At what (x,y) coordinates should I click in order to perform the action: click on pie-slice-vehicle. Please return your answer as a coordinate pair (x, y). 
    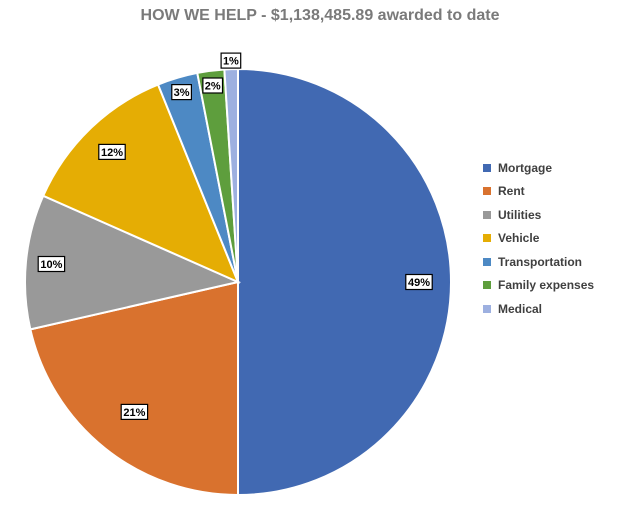
    Looking at the image, I should click on (140, 183).